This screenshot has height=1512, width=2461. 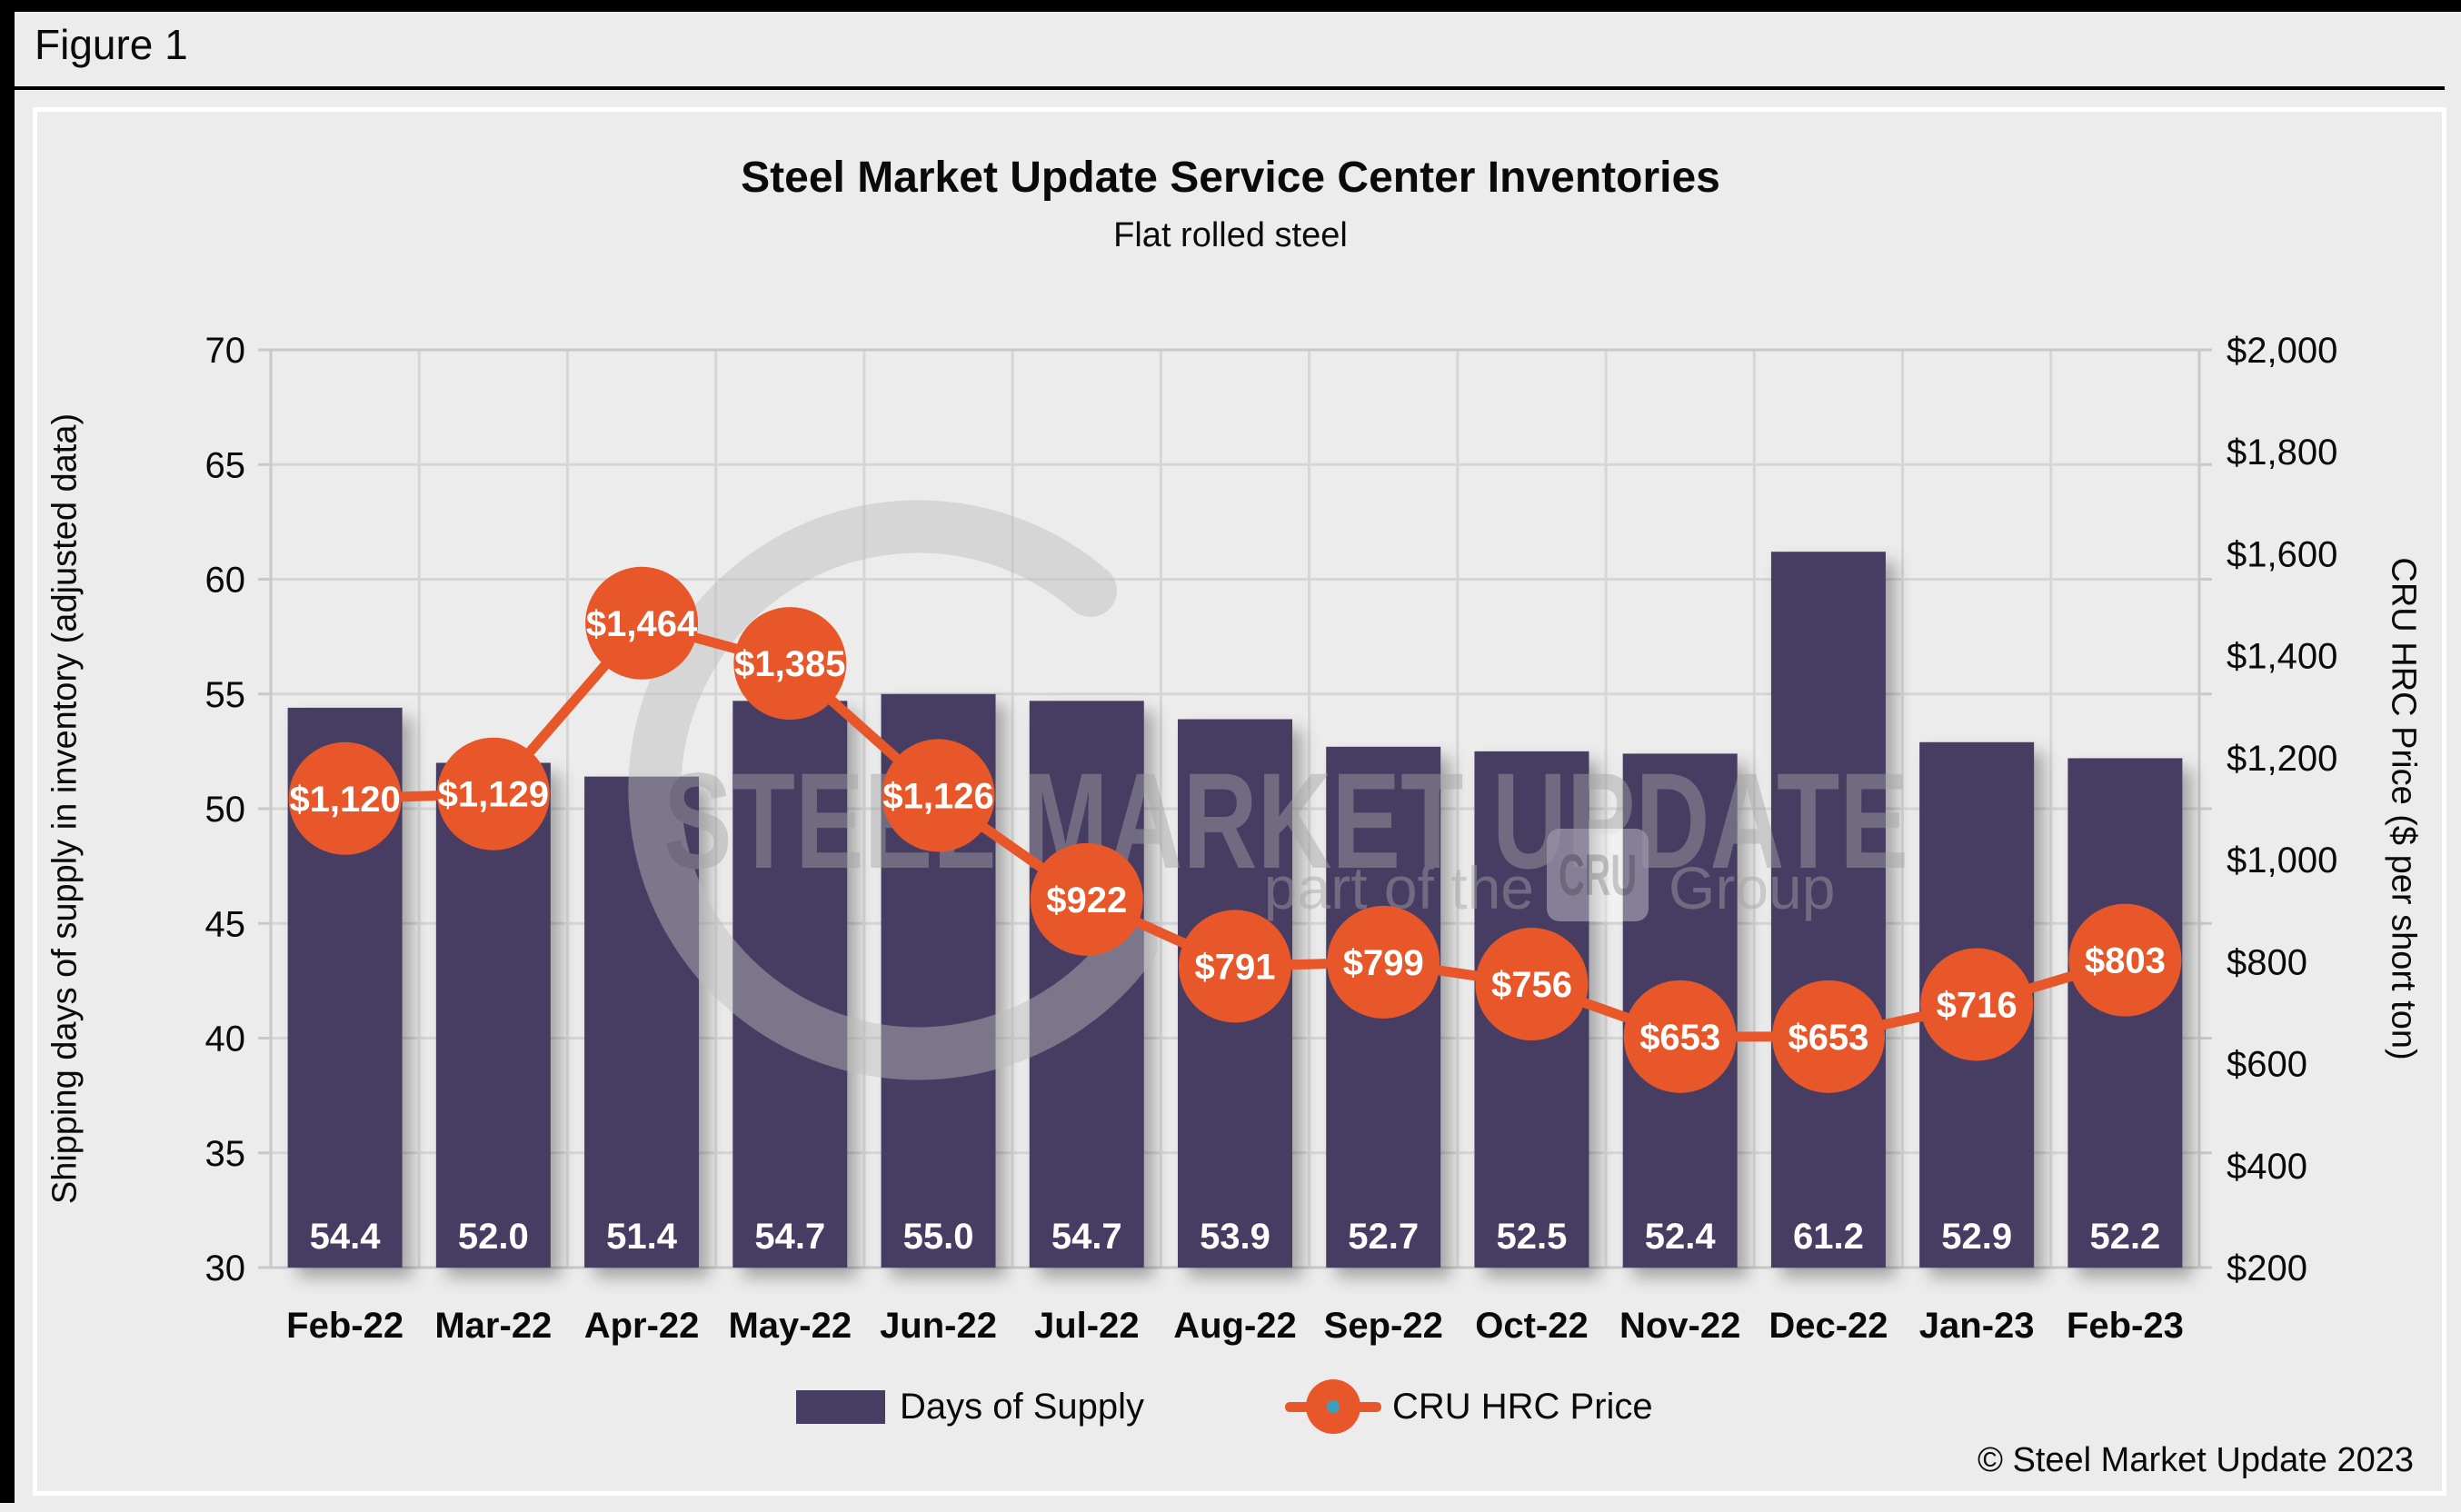 I want to click on right-axis-tick-label: $600, so click(x=2267, y=1065).